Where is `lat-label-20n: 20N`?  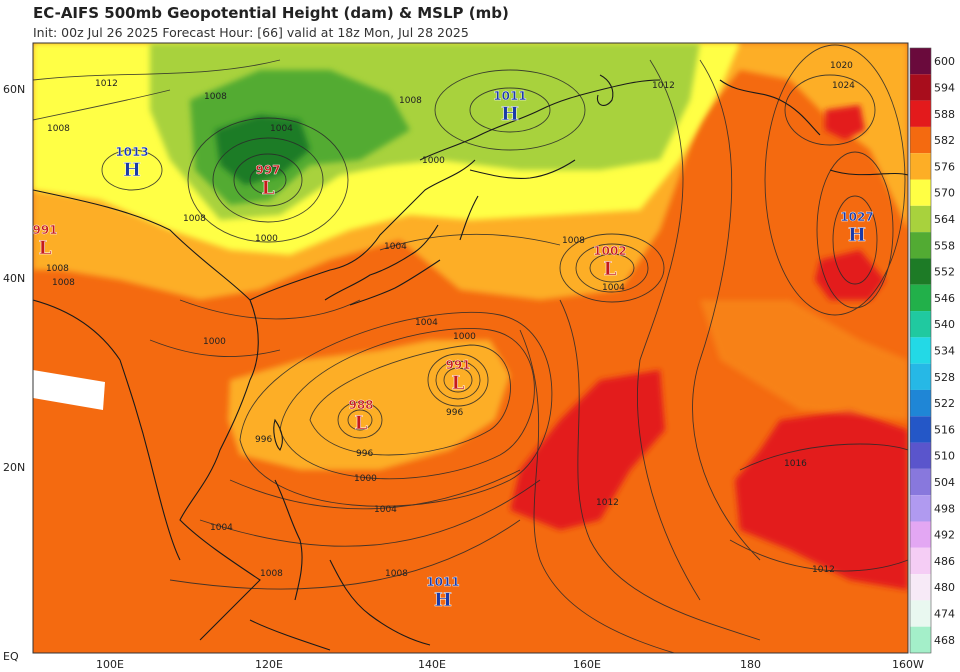 lat-label-20n: 20N is located at coordinates (14, 467).